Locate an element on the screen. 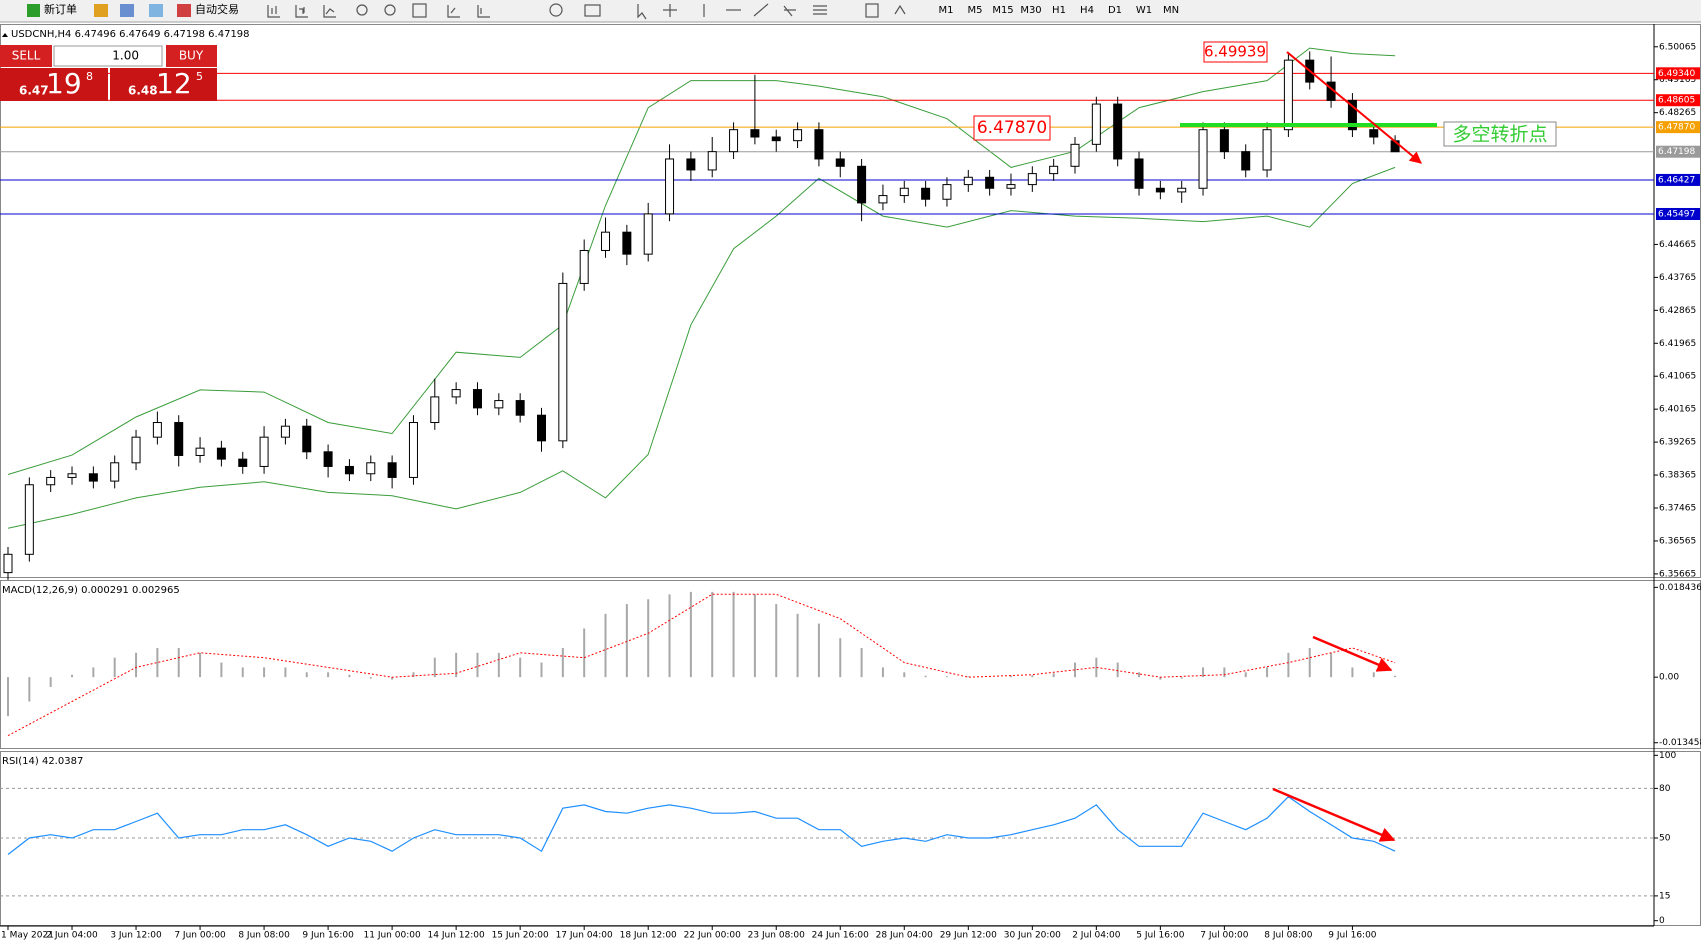  pivot-note: 多空转折点 is located at coordinates (1499, 135).